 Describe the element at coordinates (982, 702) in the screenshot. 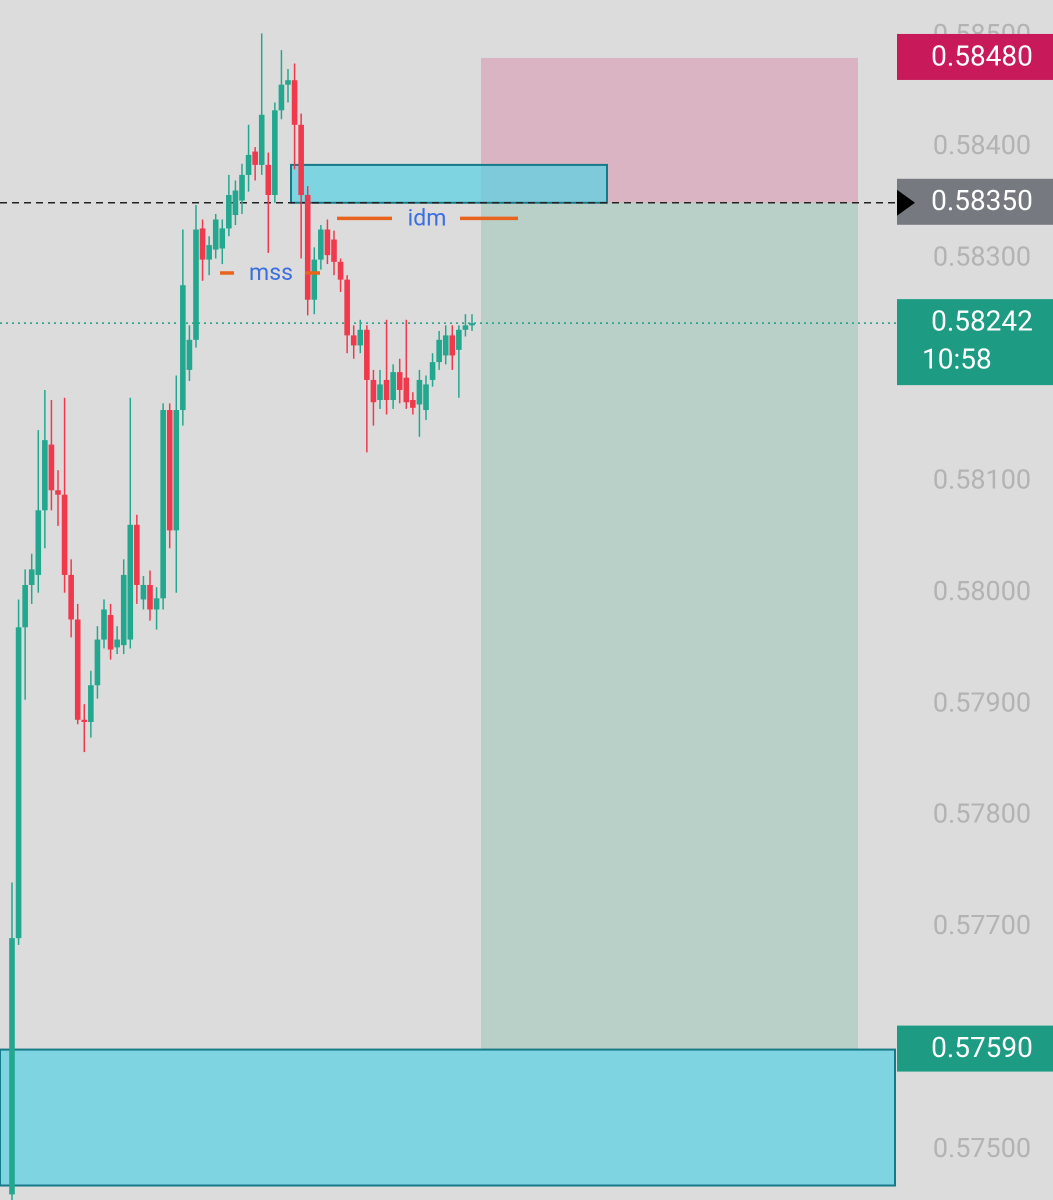

I see `y-tick-label: 0.57900` at that location.